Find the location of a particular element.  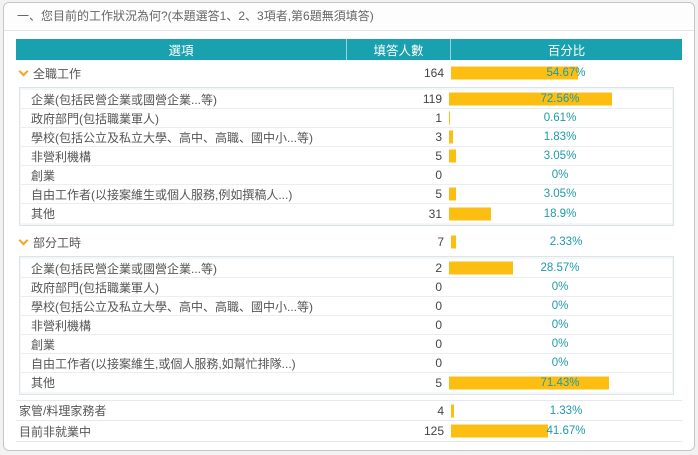

option-percent-cell: 41.67% is located at coordinates (566, 431).